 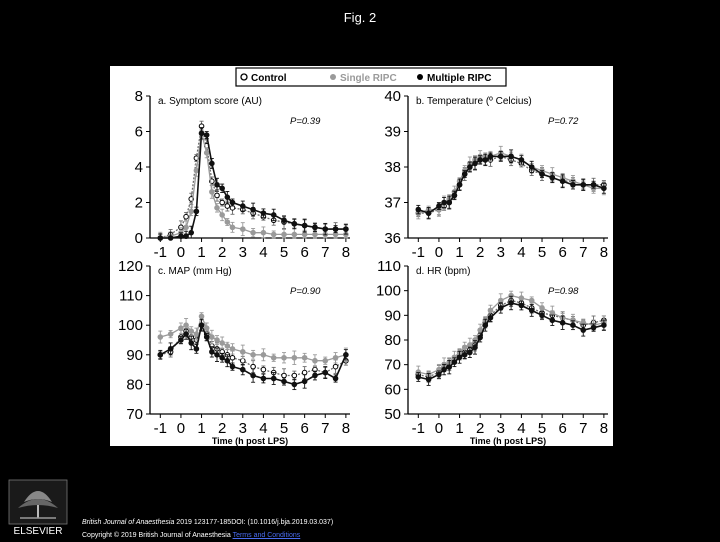 What do you see at coordinates (139, 132) in the screenshot?
I see `y-tick-label: 6` at bounding box center [139, 132].